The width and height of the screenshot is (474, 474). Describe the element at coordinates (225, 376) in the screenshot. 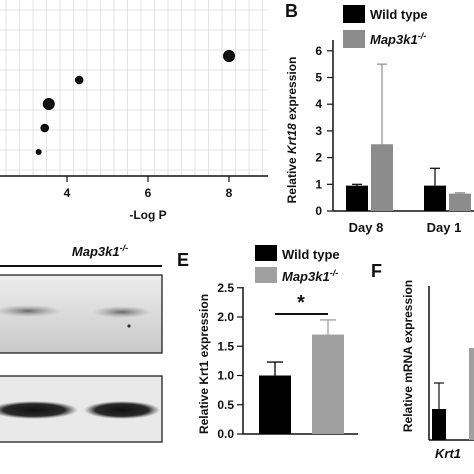

I see `panel-e-y-tick-label: 1.0` at that location.